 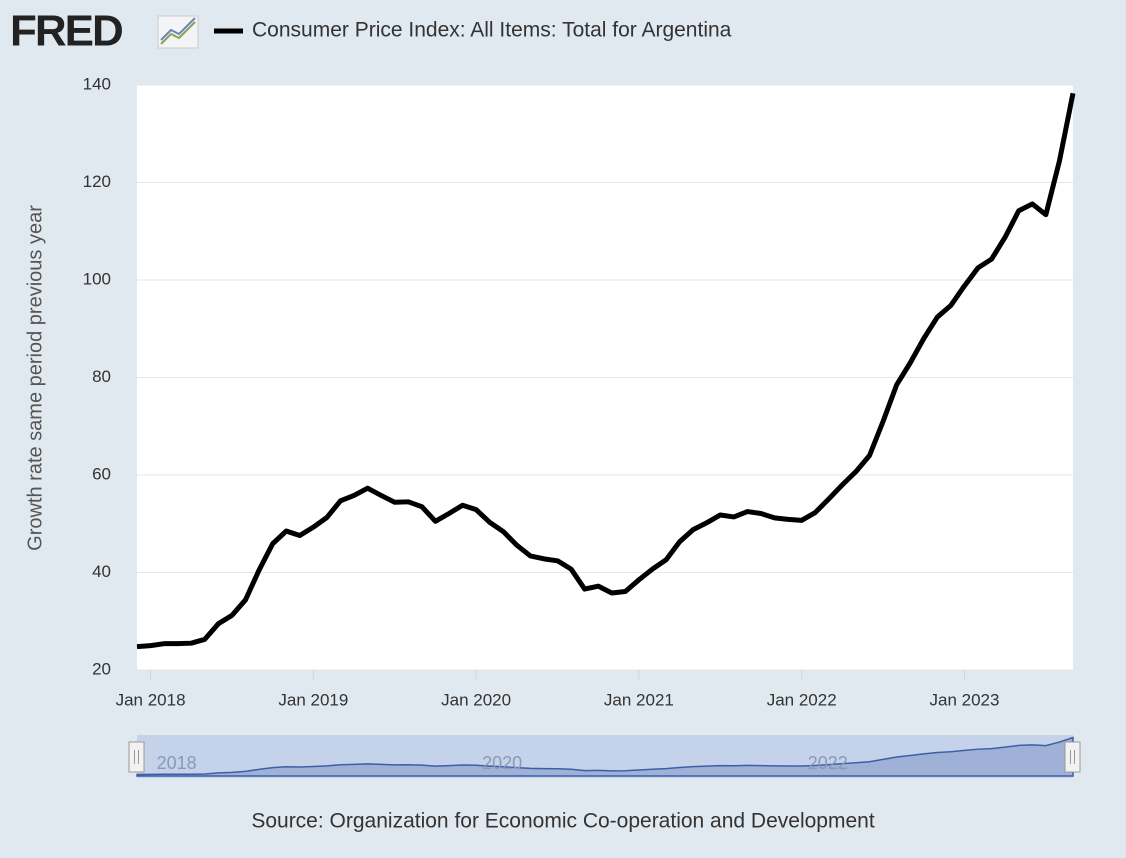 I want to click on navigator-area, so click(x=605, y=756).